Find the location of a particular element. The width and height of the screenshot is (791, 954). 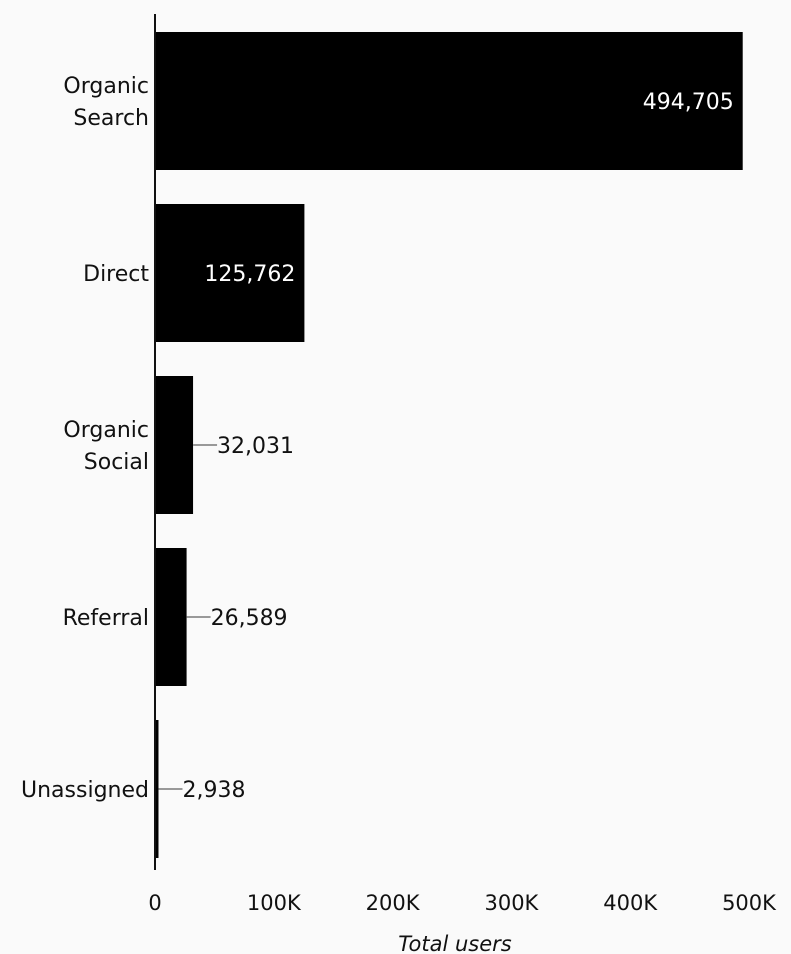

value-label: 125,762 is located at coordinates (249, 274).